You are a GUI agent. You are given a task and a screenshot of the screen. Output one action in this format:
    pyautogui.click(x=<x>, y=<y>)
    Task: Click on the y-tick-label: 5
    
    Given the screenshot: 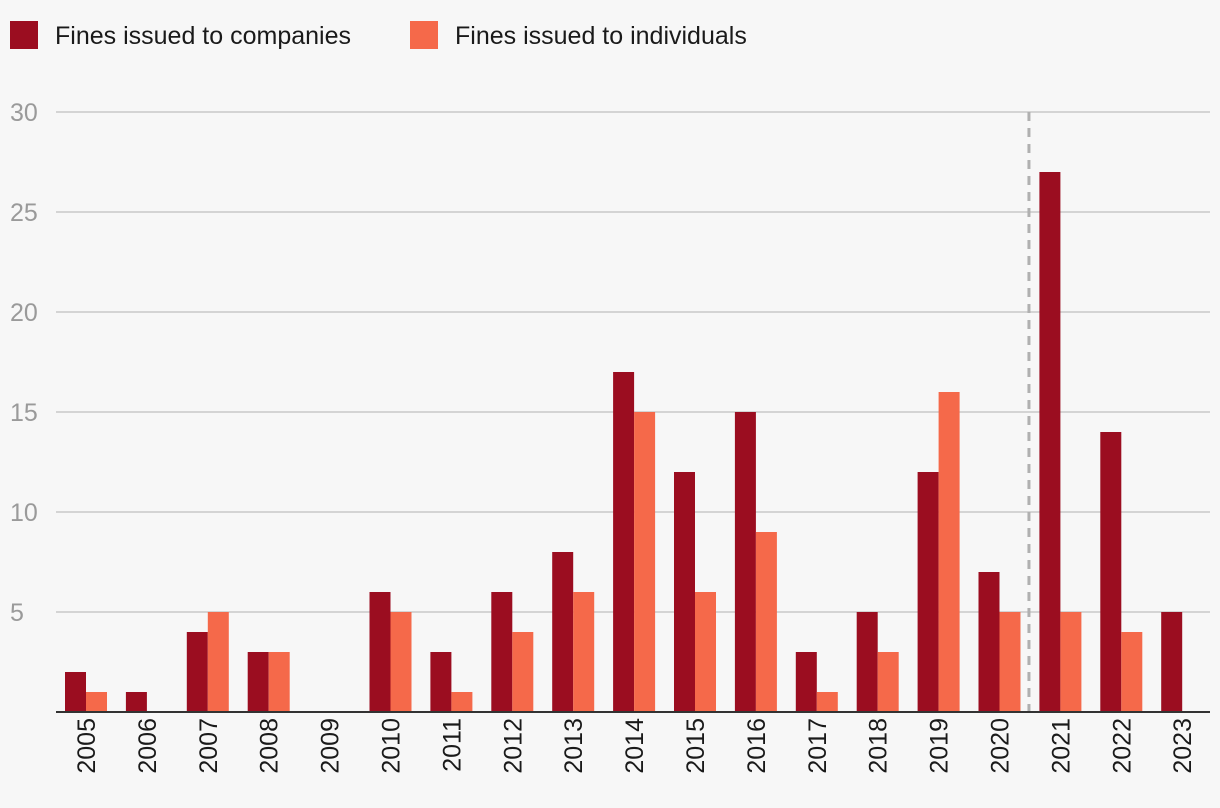 What is the action you would take?
    pyautogui.click(x=17, y=613)
    